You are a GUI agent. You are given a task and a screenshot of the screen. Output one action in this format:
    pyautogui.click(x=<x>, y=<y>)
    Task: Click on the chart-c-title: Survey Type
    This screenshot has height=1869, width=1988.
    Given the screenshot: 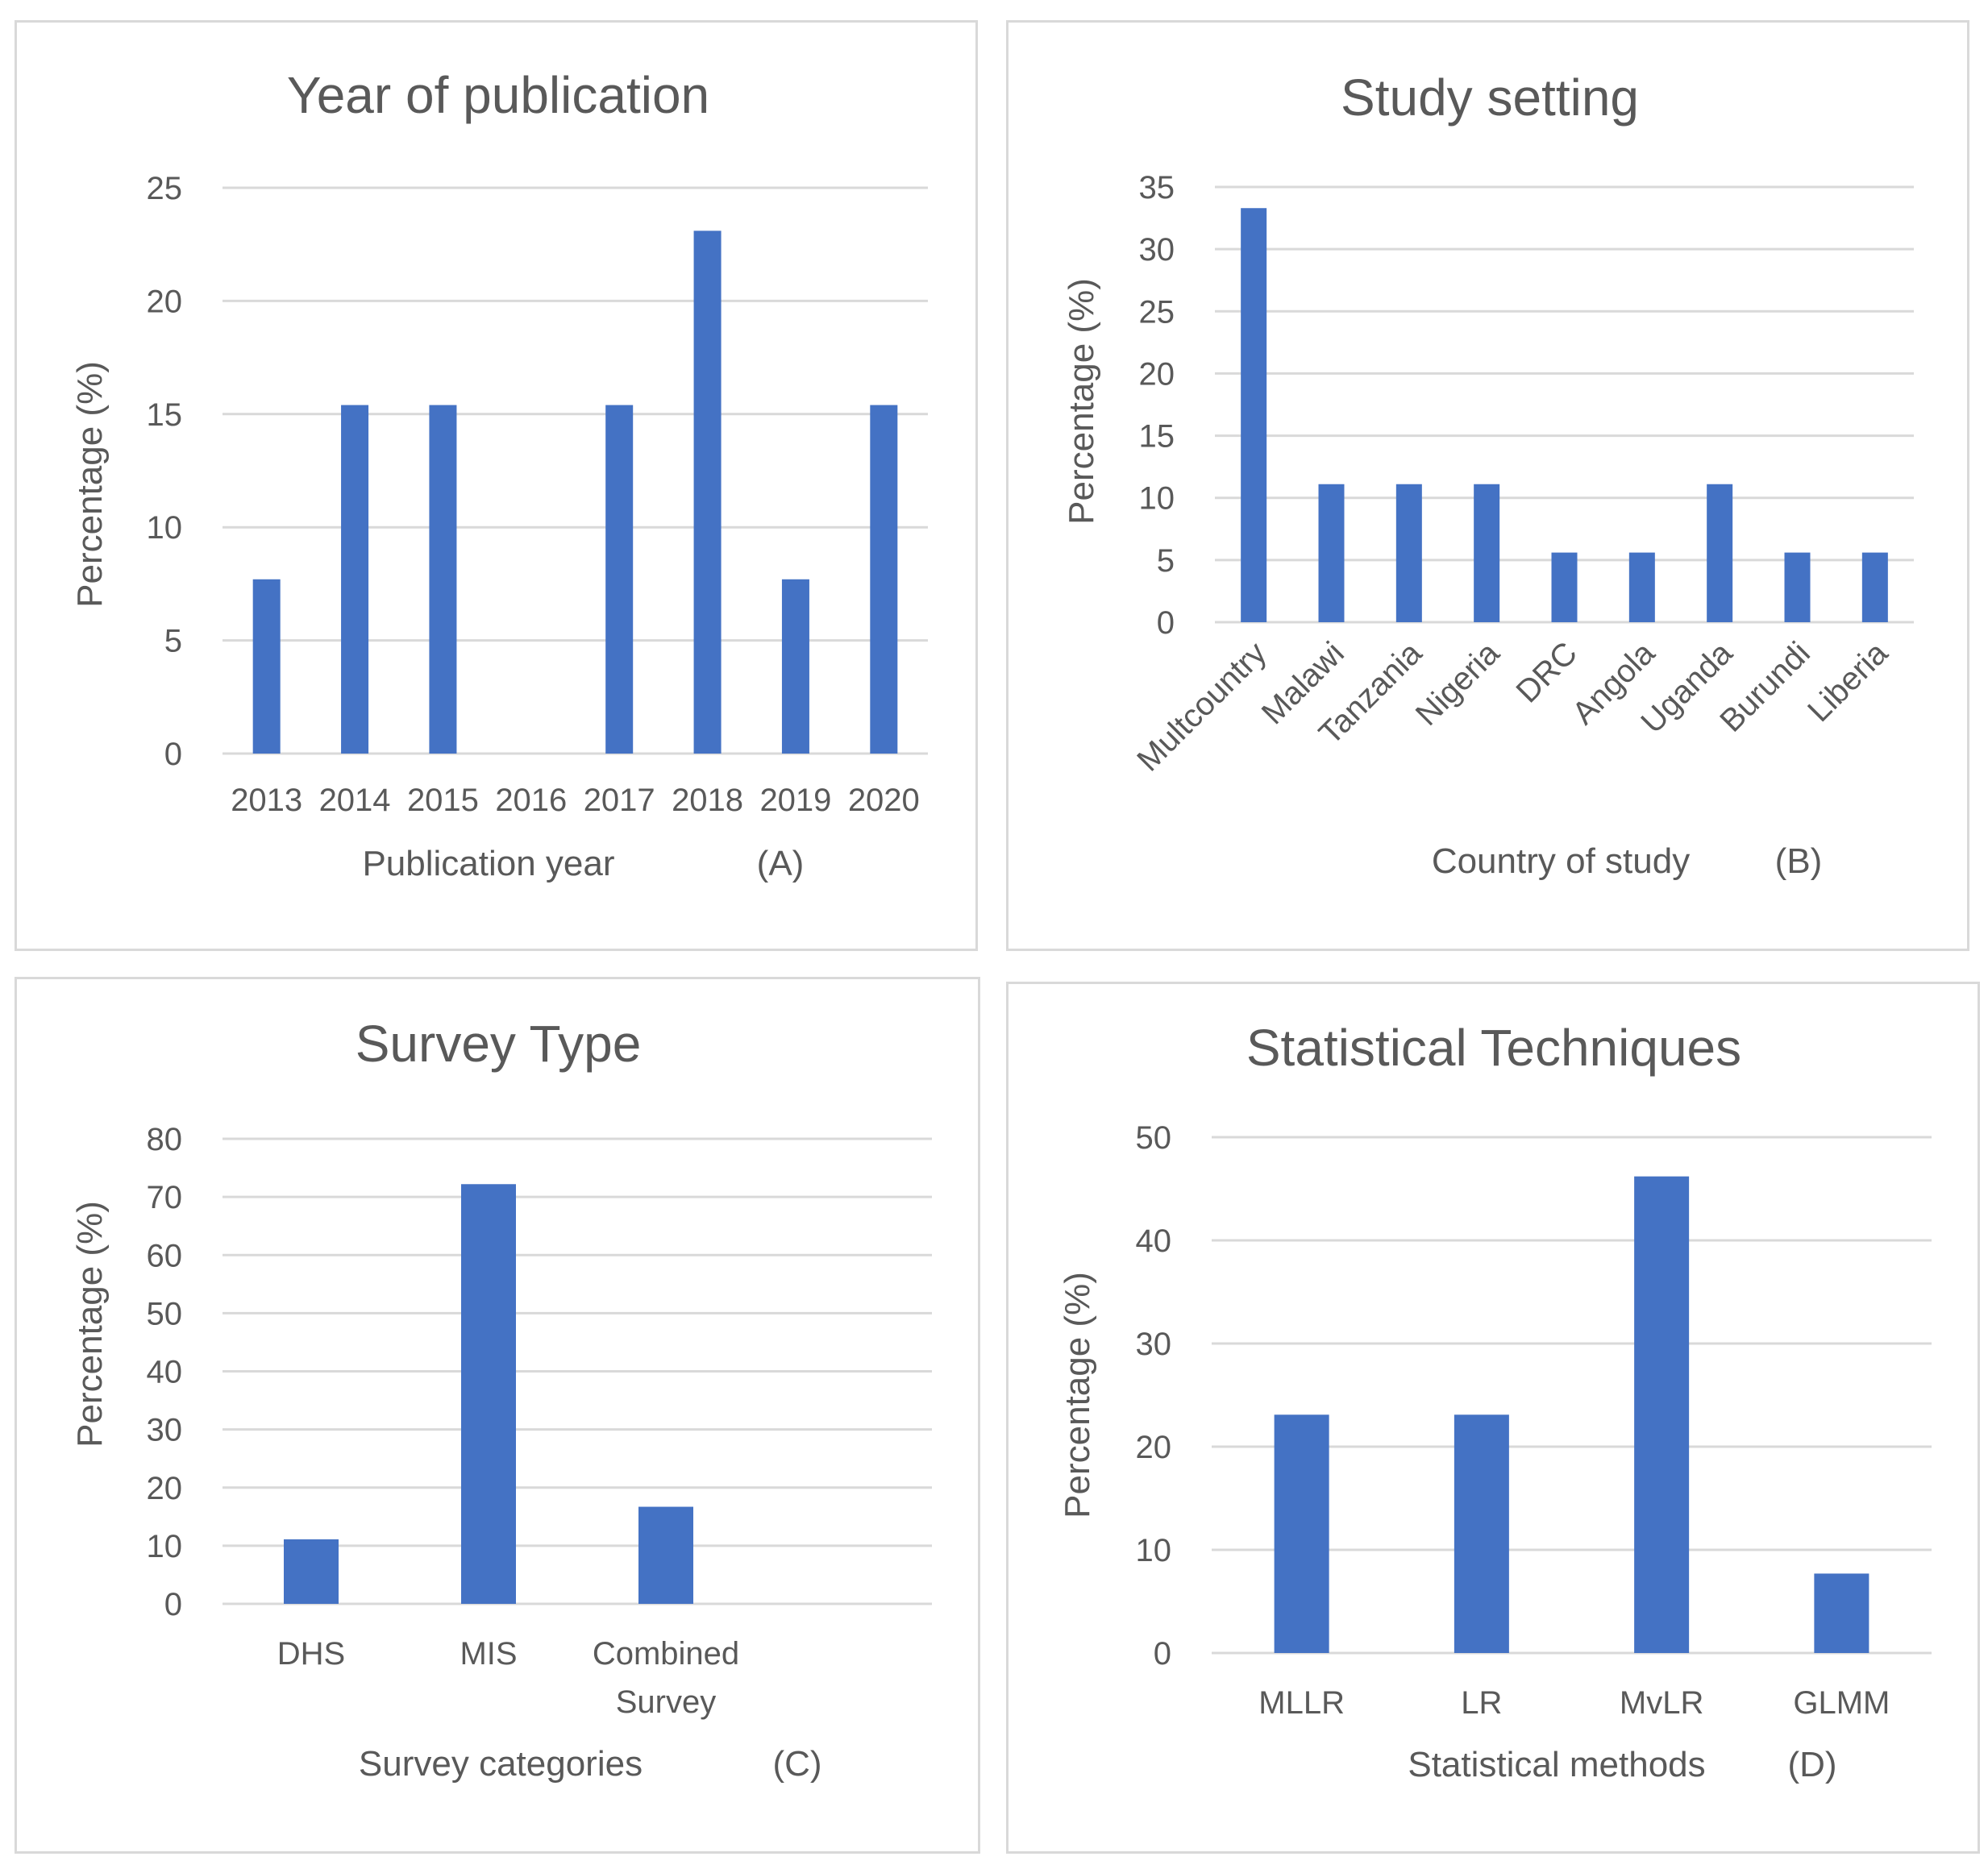 What is the action you would take?
    pyautogui.click(x=499, y=1044)
    